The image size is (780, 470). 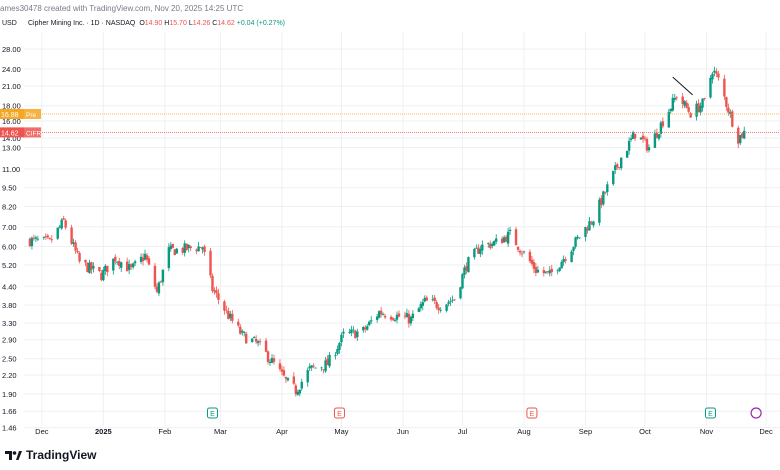 I want to click on trendline-drawing, so click(x=682, y=86).